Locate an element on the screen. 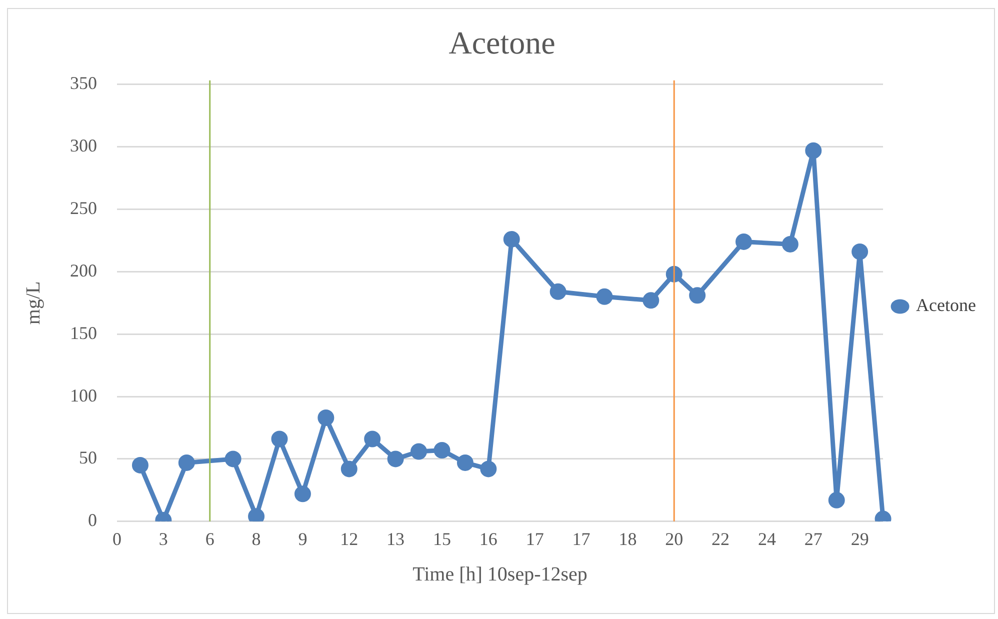 Image resolution: width=998 pixels, height=619 pixels. x-tick-label: 3 is located at coordinates (163, 538).